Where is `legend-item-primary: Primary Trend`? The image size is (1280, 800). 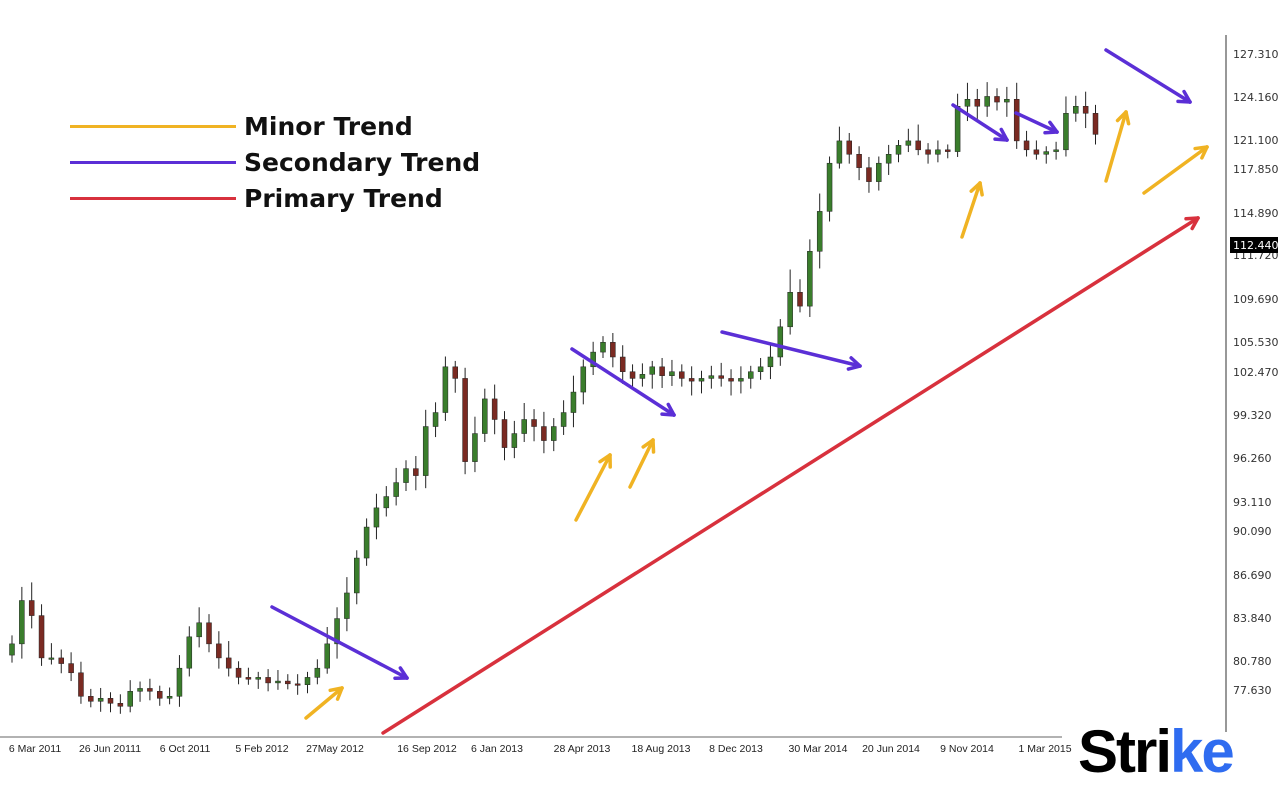 legend-item-primary: Primary Trend is located at coordinates (275, 198).